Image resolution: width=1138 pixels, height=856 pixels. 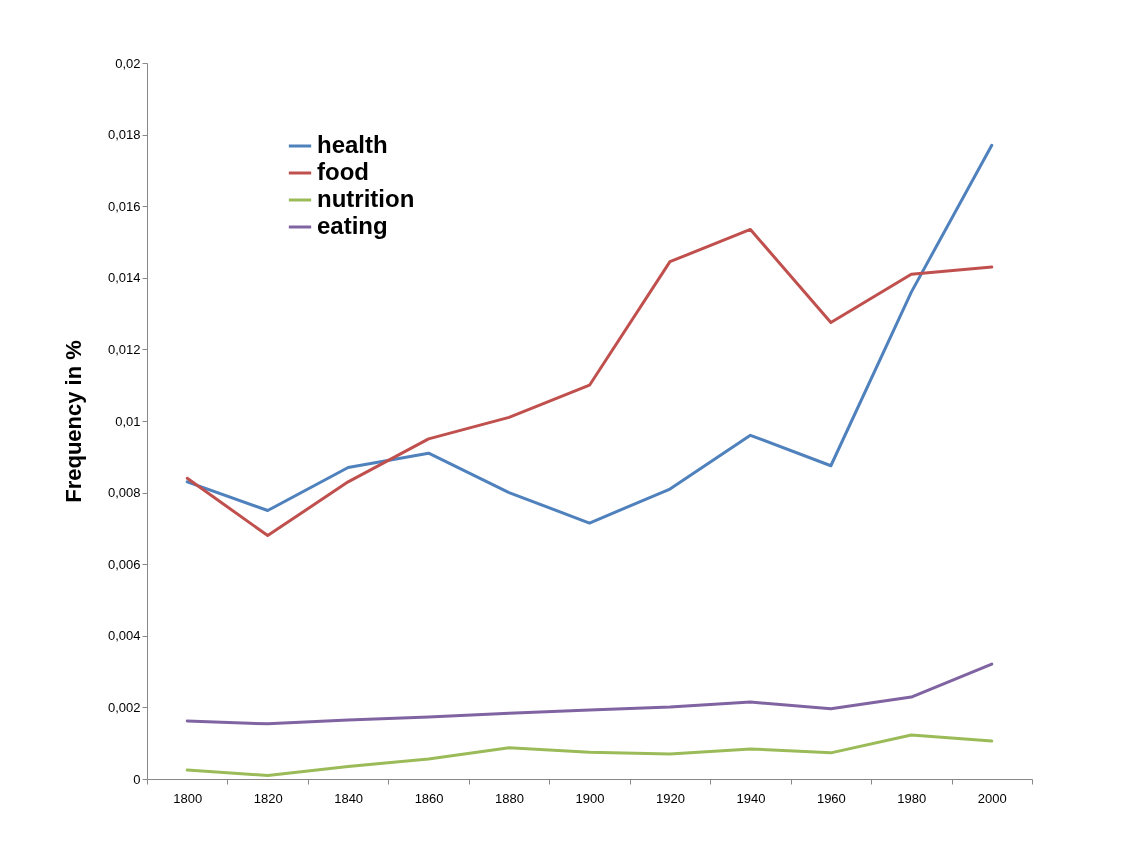 I want to click on y-tick-label: 0,006, so click(x=124, y=564).